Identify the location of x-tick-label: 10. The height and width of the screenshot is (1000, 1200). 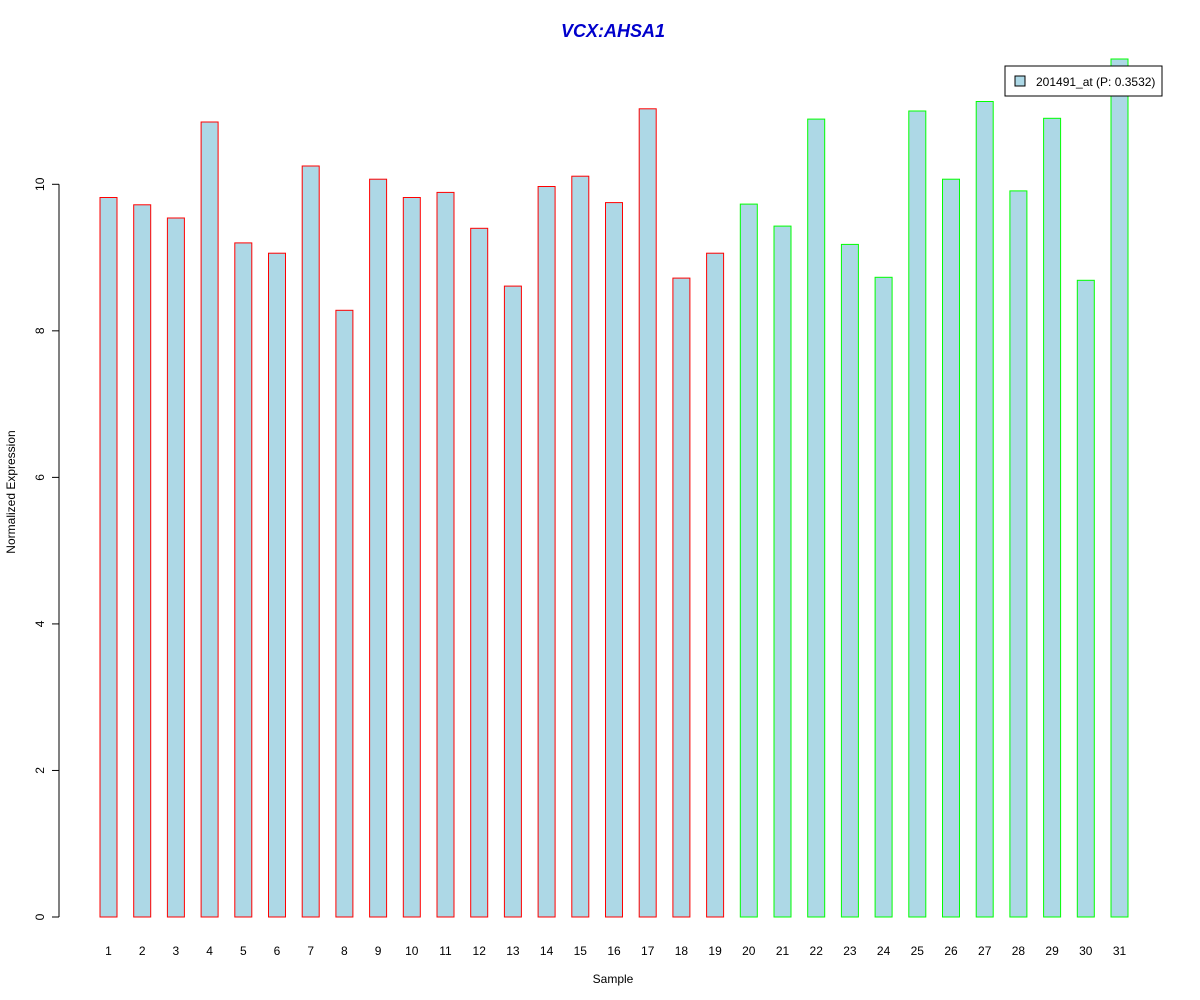
(412, 951).